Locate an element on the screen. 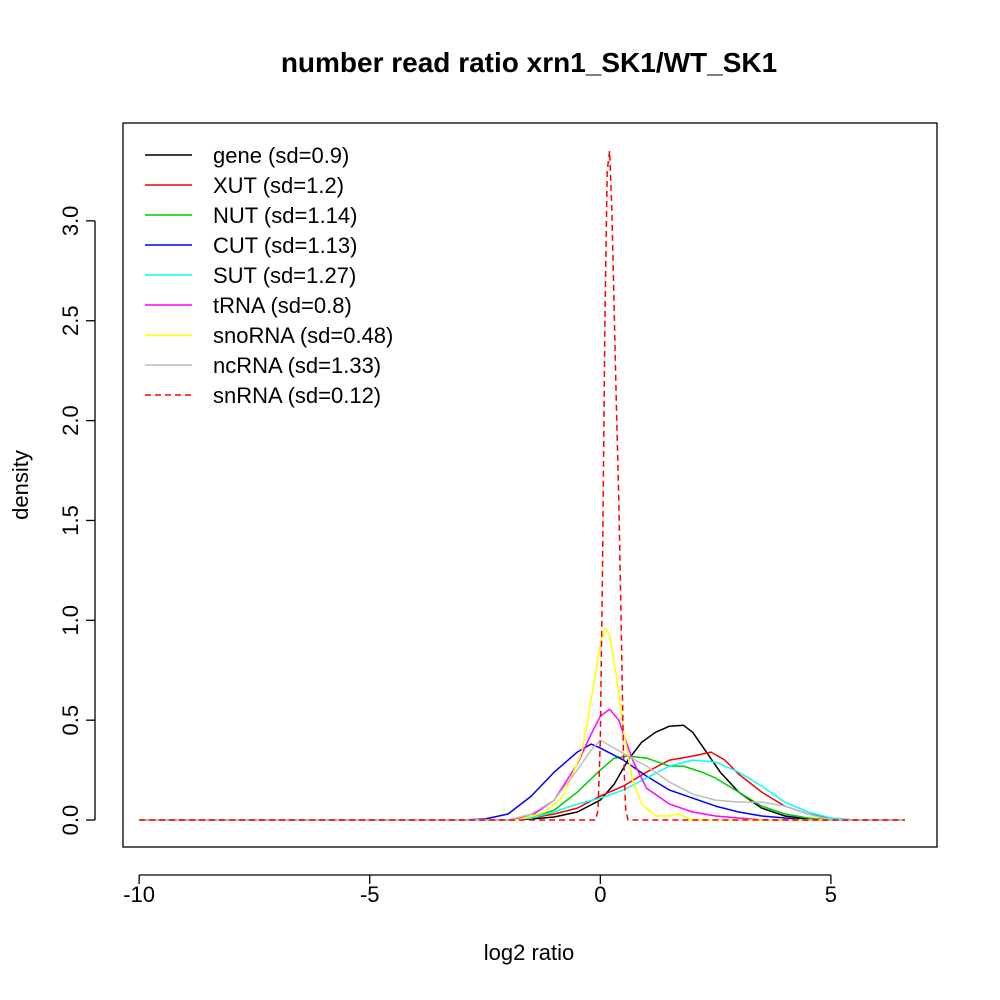 The width and height of the screenshot is (1000, 1000). legend-entry-label: gene (sd=0.9) is located at coordinates (281, 155).